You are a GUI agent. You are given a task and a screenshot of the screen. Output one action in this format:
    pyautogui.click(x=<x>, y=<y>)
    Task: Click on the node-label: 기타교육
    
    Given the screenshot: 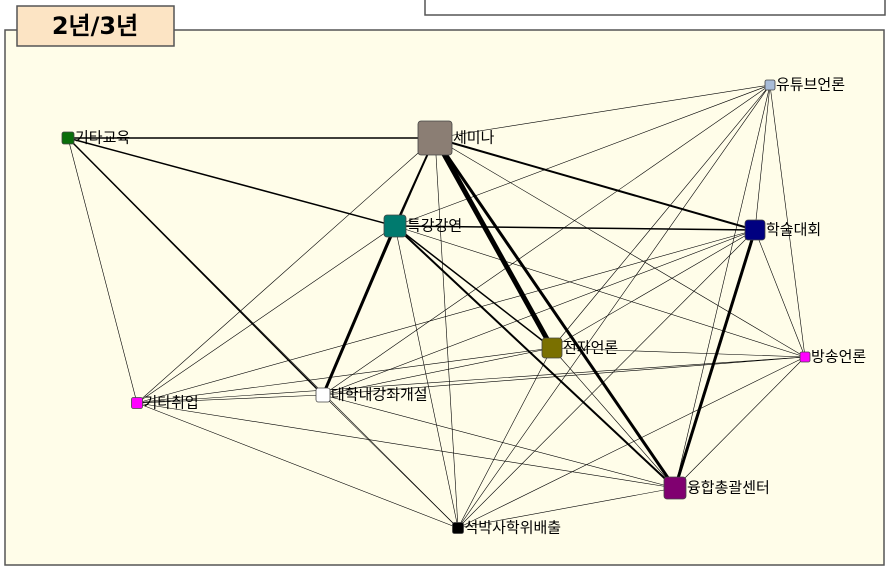 What is the action you would take?
    pyautogui.click(x=102, y=138)
    